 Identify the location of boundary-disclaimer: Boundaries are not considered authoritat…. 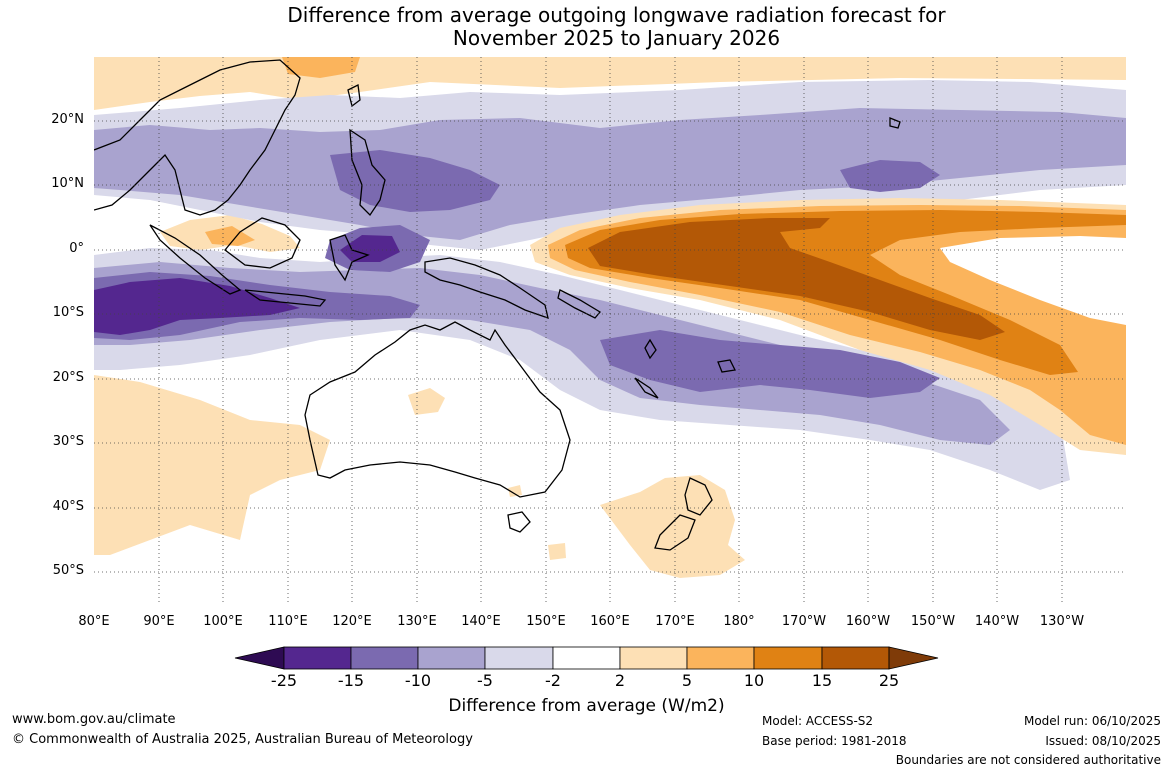
(1028, 760).